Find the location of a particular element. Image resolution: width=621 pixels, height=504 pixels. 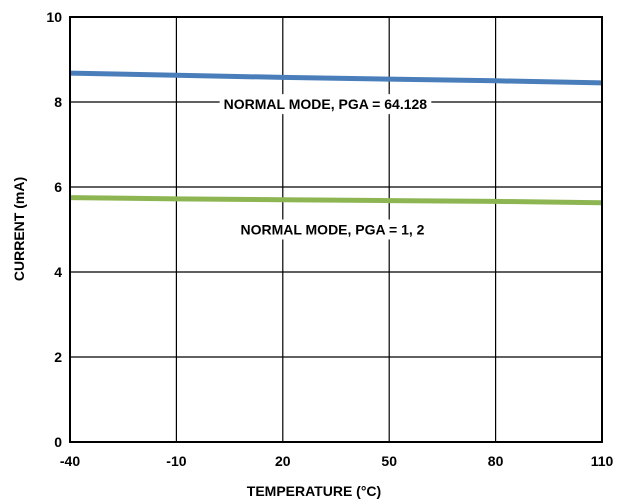

annotation-label: NORMAL MODE, PGA = 64.128 is located at coordinates (326, 104).